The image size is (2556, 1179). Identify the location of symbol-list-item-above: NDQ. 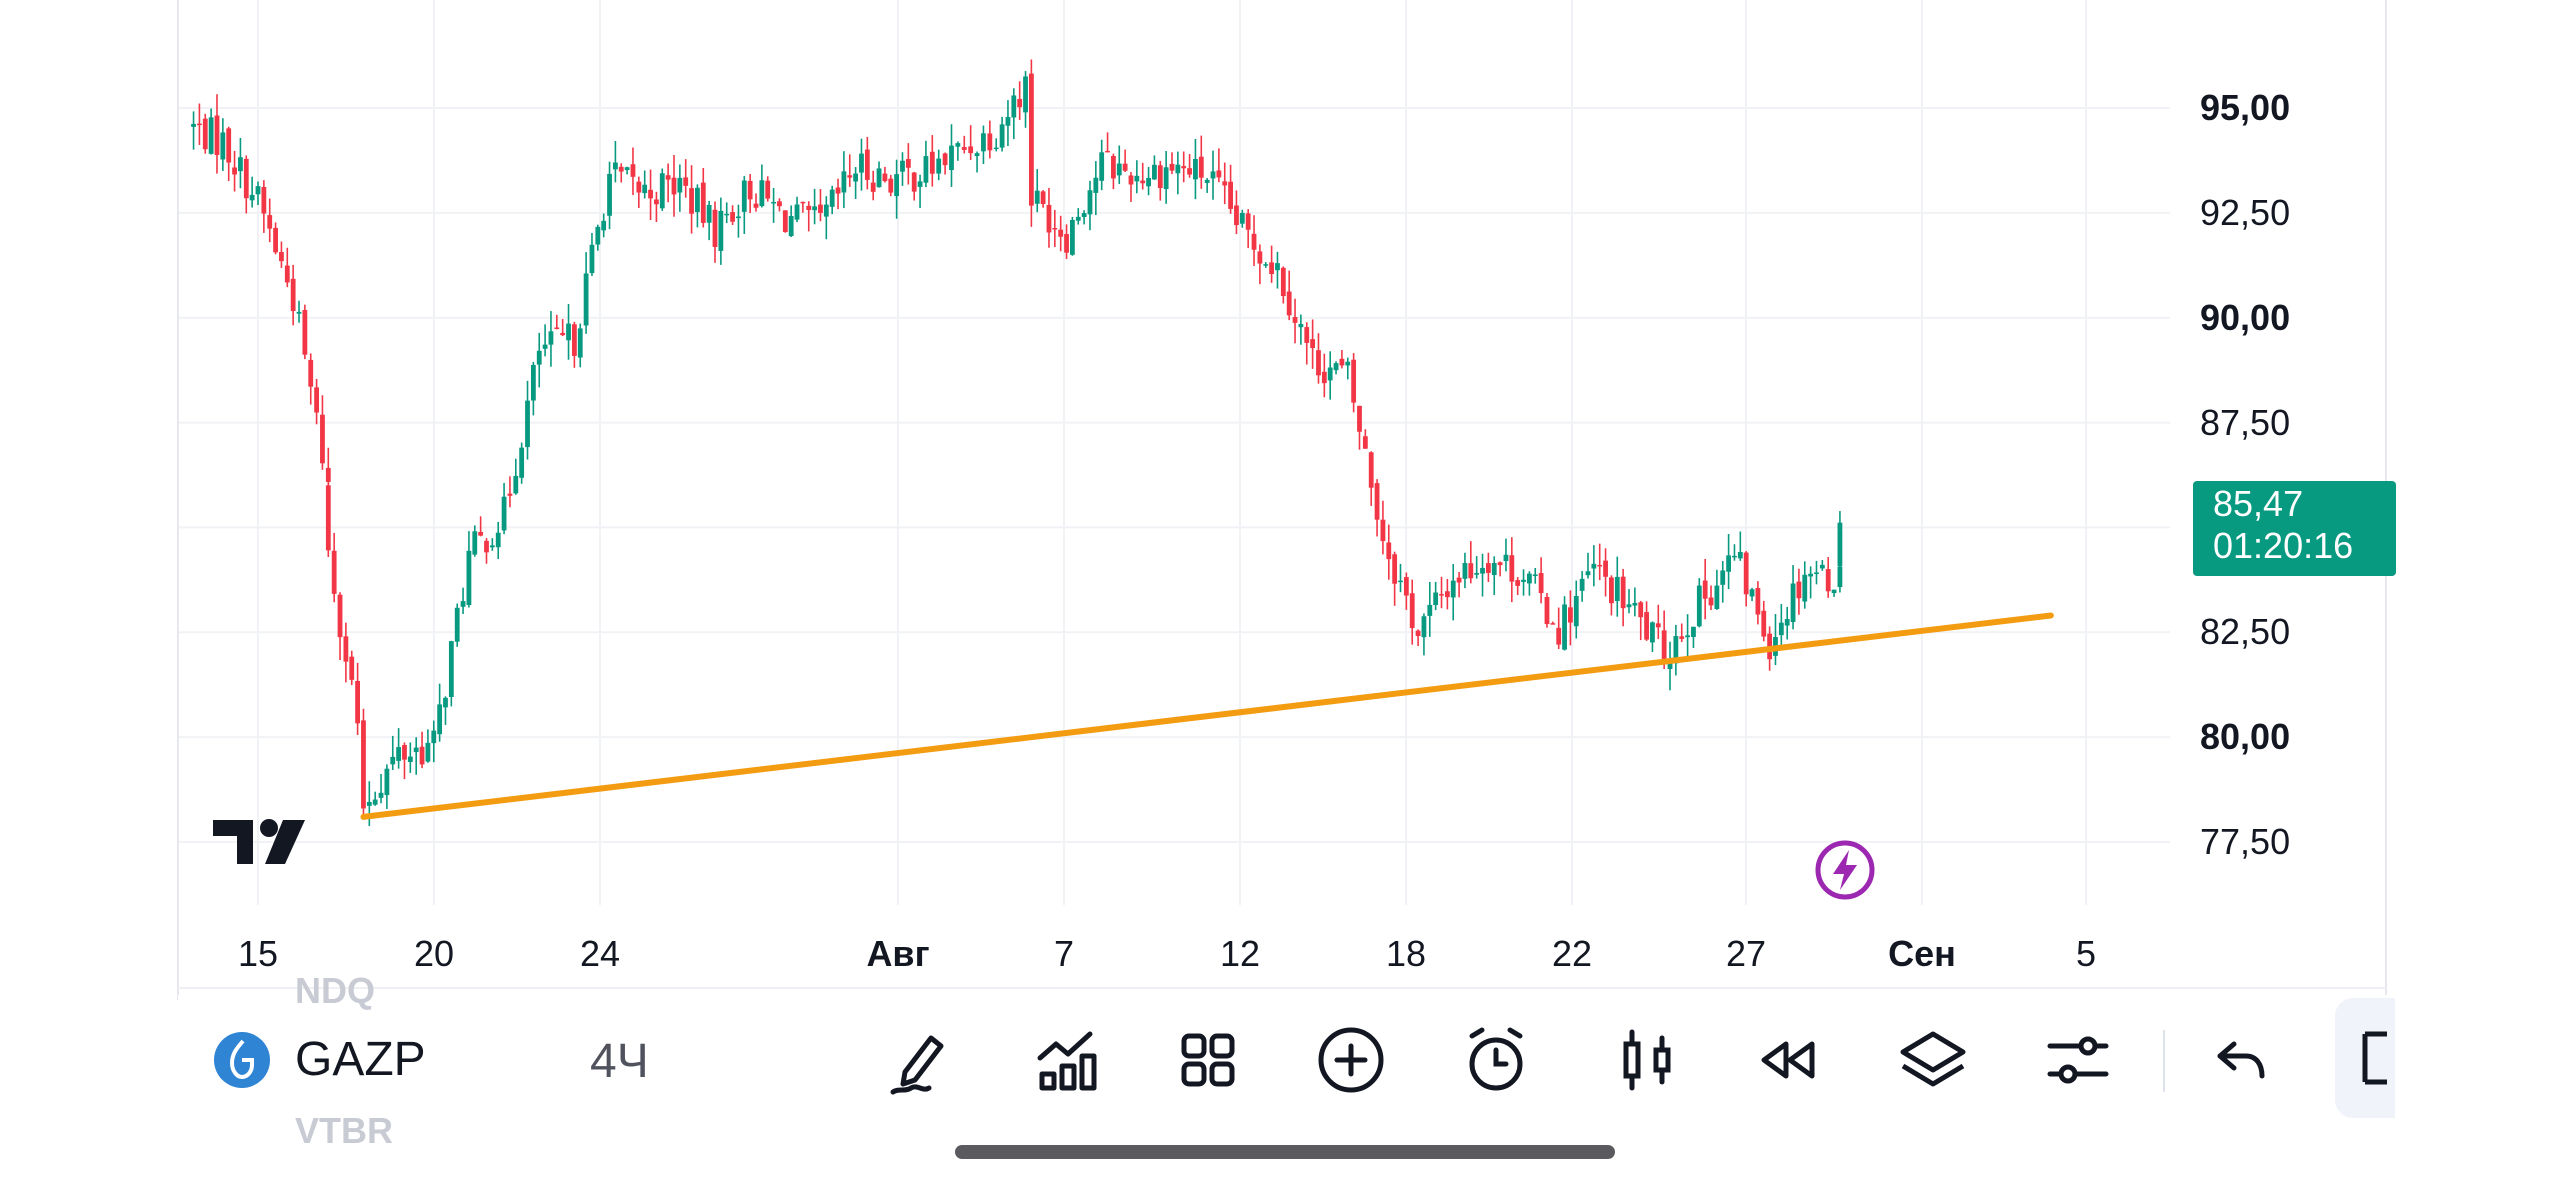
(335, 990).